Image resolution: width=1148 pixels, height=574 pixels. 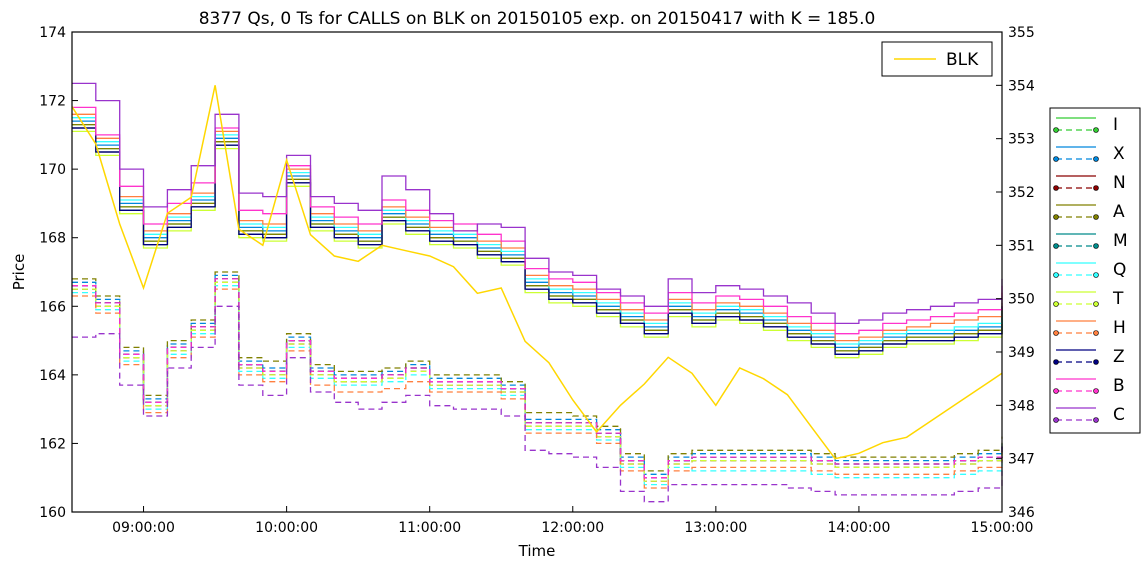 I want to click on y-tick-label: 168, so click(x=52, y=239).